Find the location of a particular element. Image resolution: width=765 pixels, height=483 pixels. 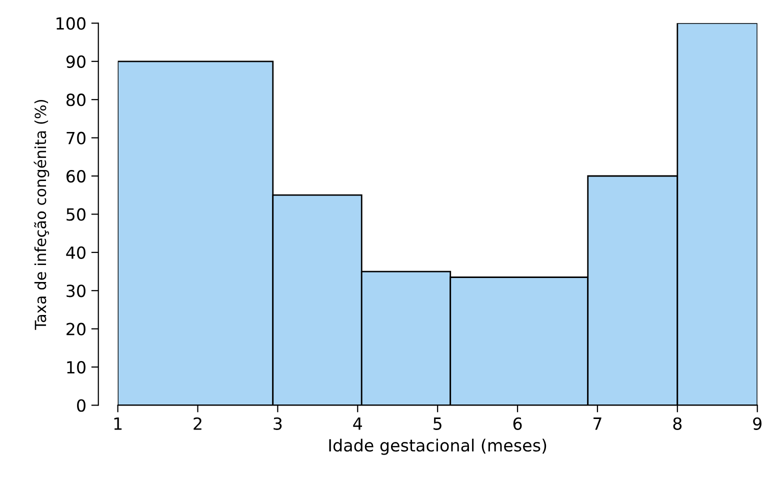

x-tick-label: 9 is located at coordinates (757, 423).